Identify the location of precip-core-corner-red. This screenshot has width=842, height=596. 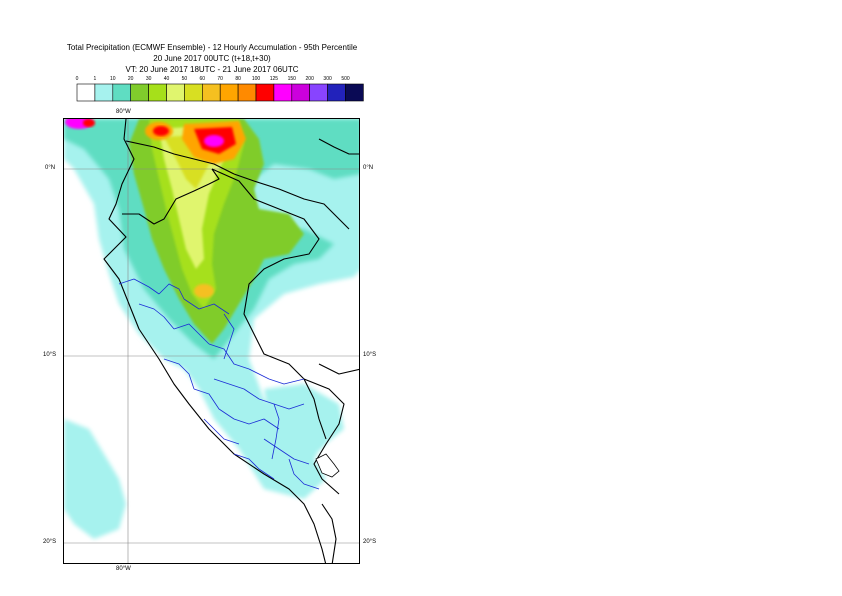
(89, 123).